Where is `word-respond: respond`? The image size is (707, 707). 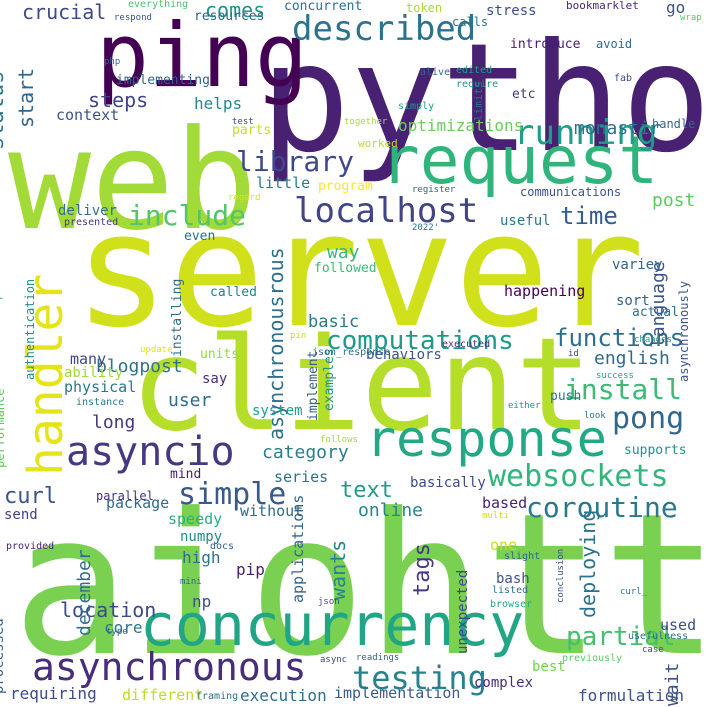 word-respond: respond is located at coordinates (133, 18).